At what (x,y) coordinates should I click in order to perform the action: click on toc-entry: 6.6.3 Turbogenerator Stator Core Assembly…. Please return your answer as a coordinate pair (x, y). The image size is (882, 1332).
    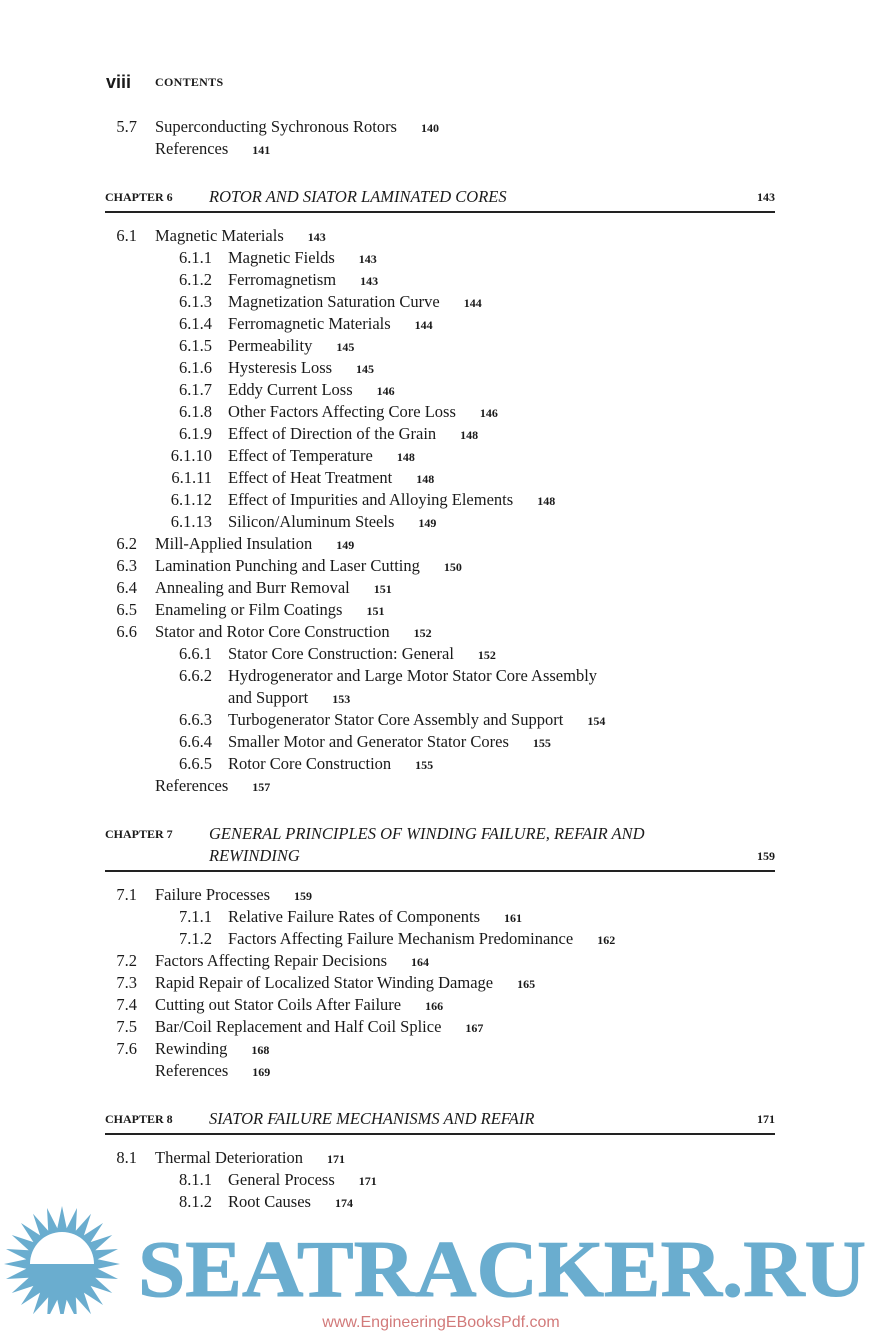
    Looking at the image, I should click on (441, 720).